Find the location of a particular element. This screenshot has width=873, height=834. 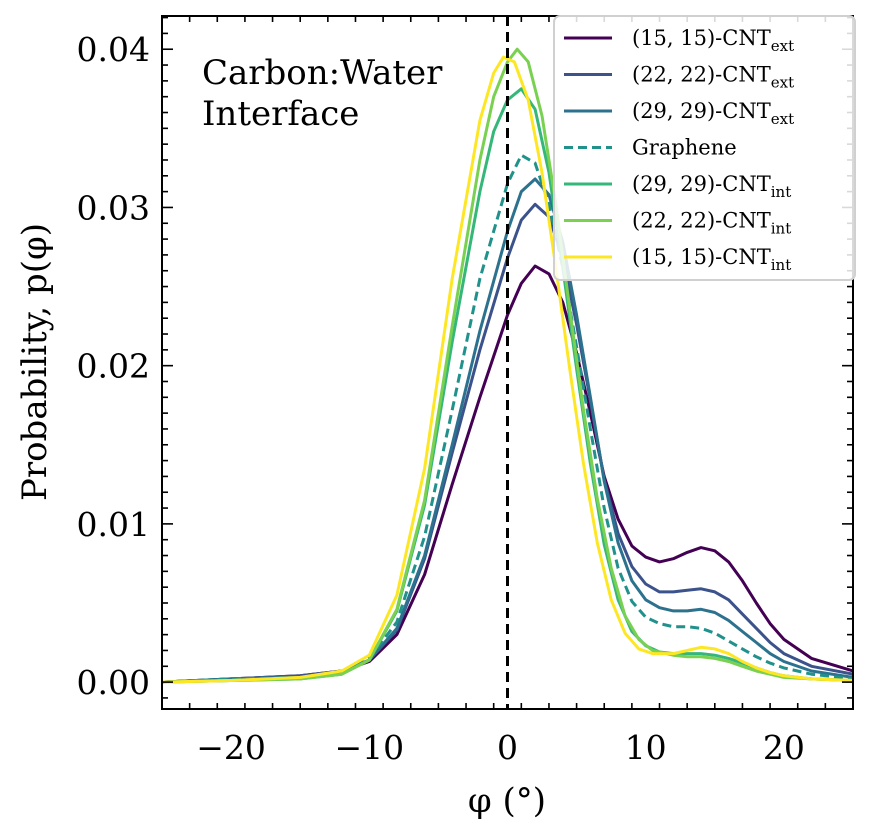

x-axis-label: φ (°) is located at coordinates (507, 801).